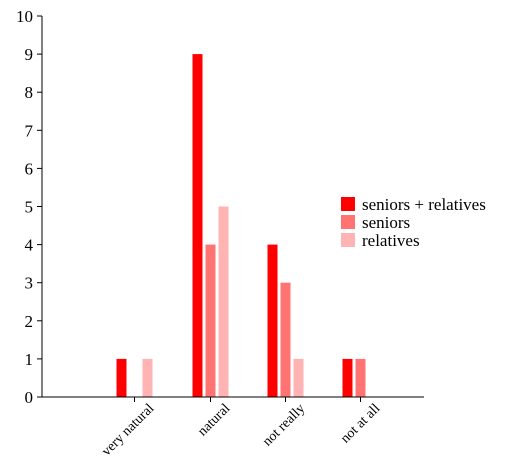 Image resolution: width=531 pixels, height=475 pixels. Describe the element at coordinates (360, 423) in the screenshot. I see `x-tick-label: not at all` at that location.